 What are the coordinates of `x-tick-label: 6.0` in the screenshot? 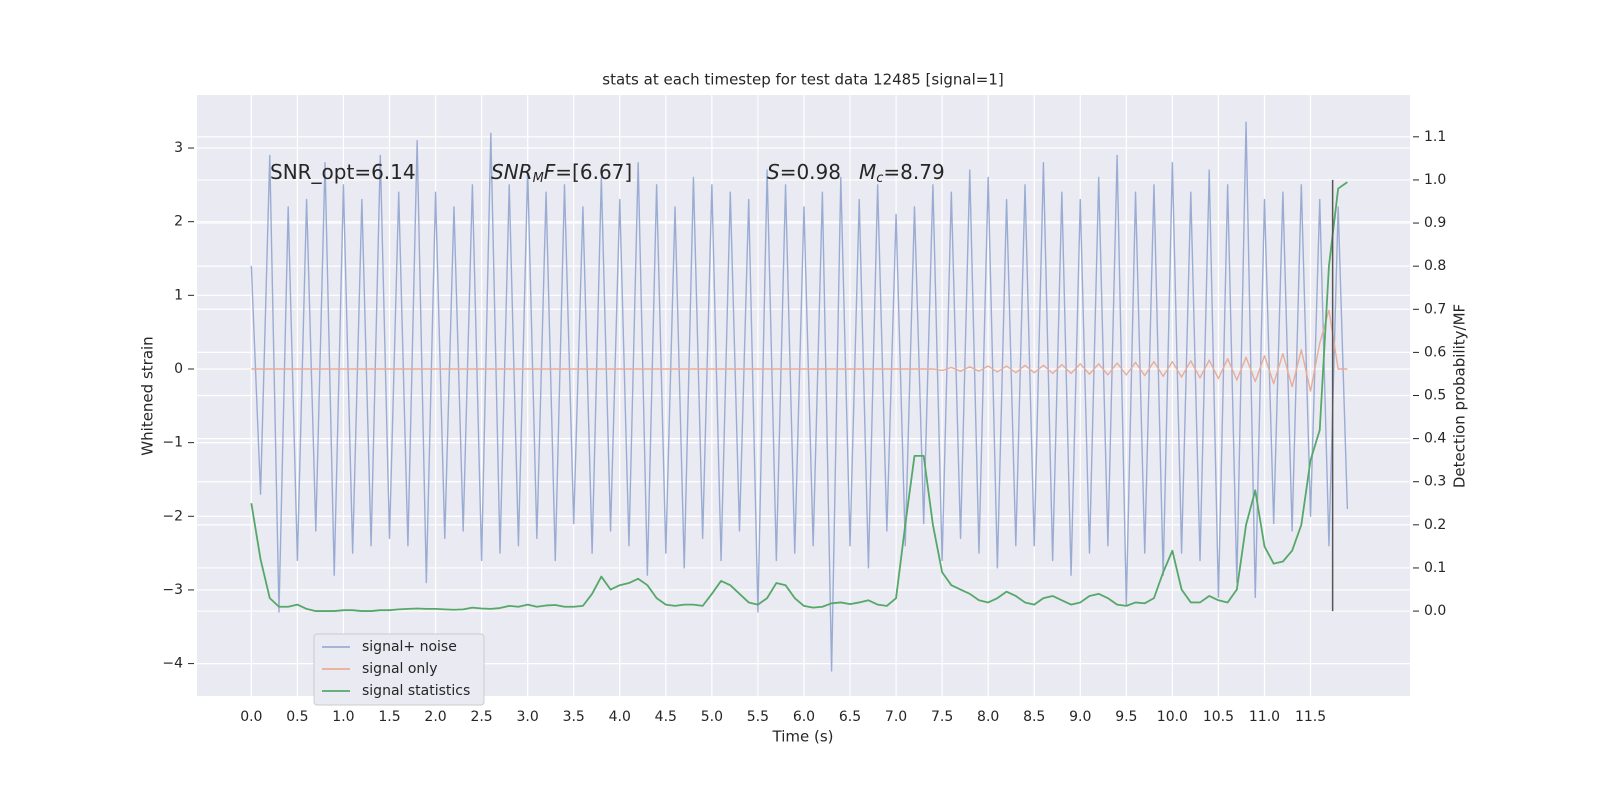 It's located at (804, 717).